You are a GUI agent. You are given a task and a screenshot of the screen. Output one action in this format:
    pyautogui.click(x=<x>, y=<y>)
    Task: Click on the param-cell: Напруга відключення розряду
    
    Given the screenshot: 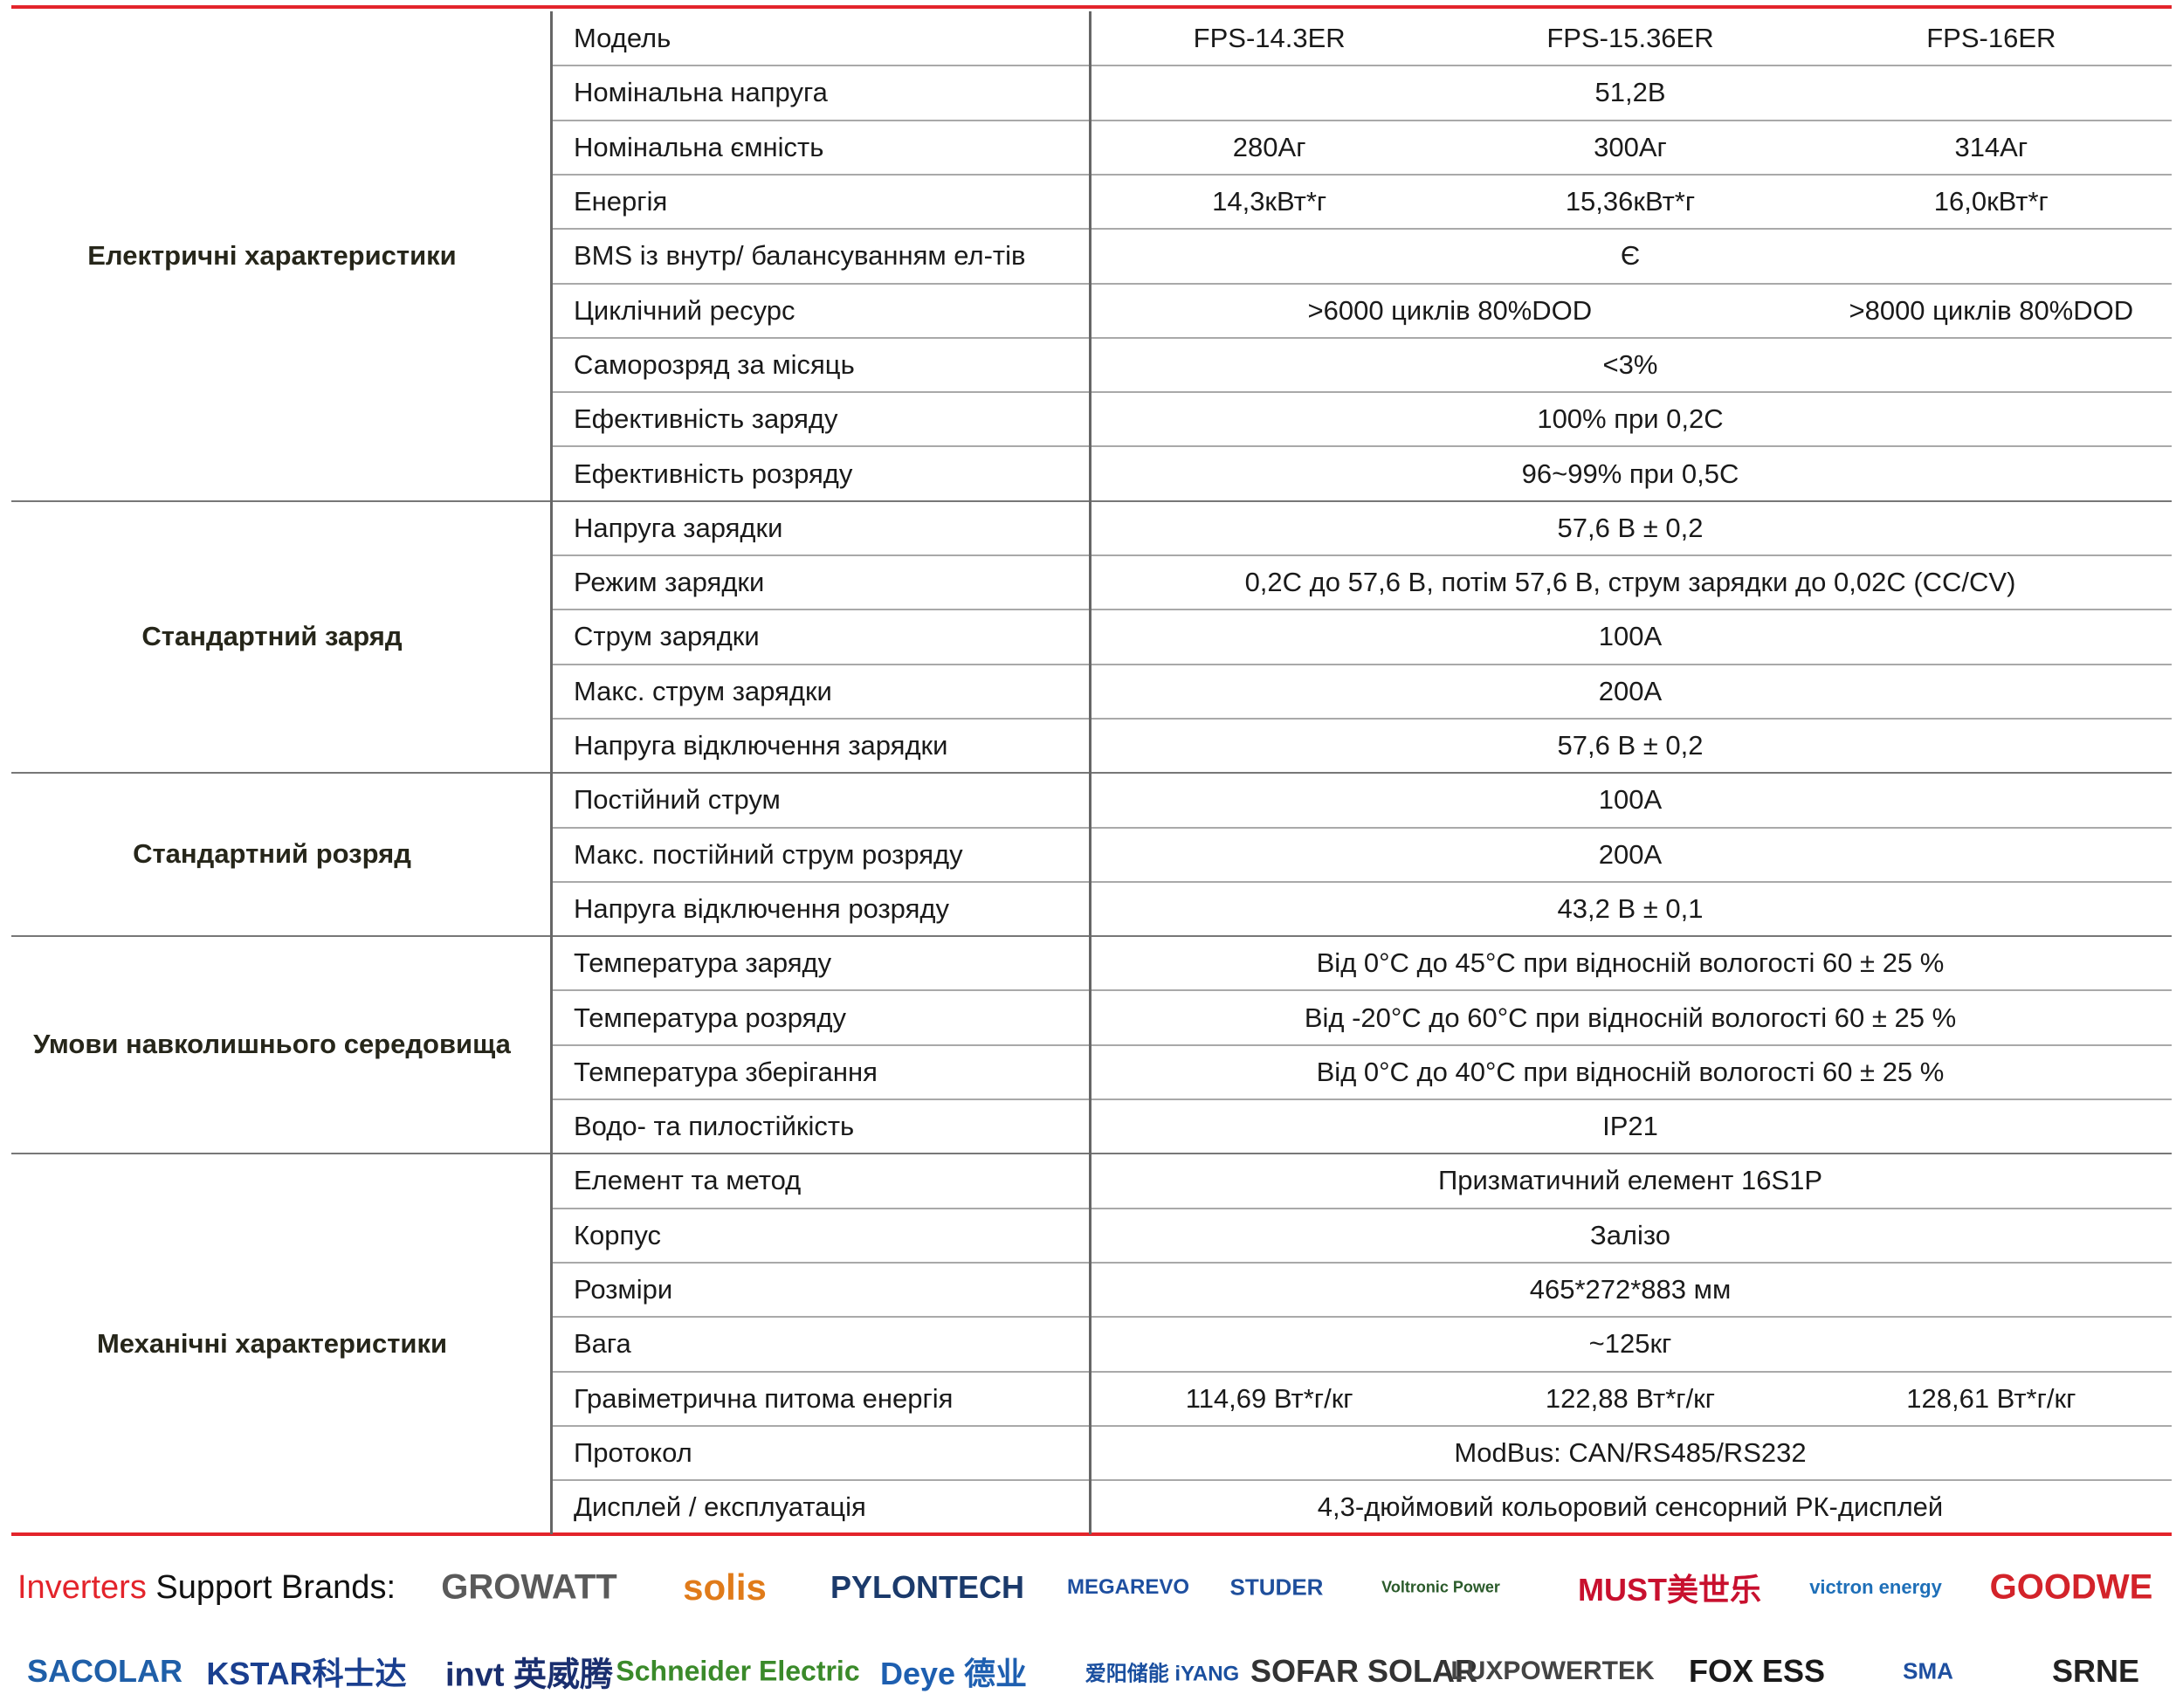 What is the action you would take?
    pyautogui.click(x=761, y=908)
    